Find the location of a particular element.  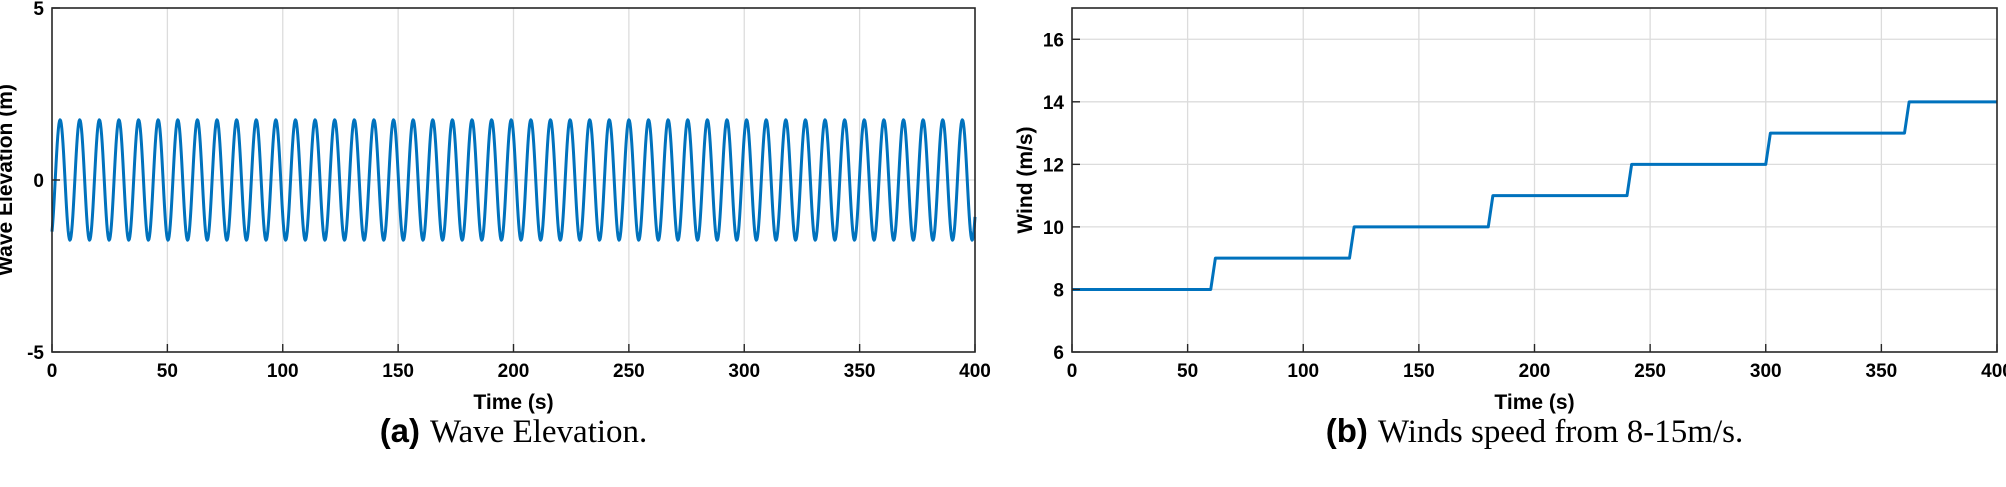

wind-caption-prefix: (b) is located at coordinates (1347, 430).